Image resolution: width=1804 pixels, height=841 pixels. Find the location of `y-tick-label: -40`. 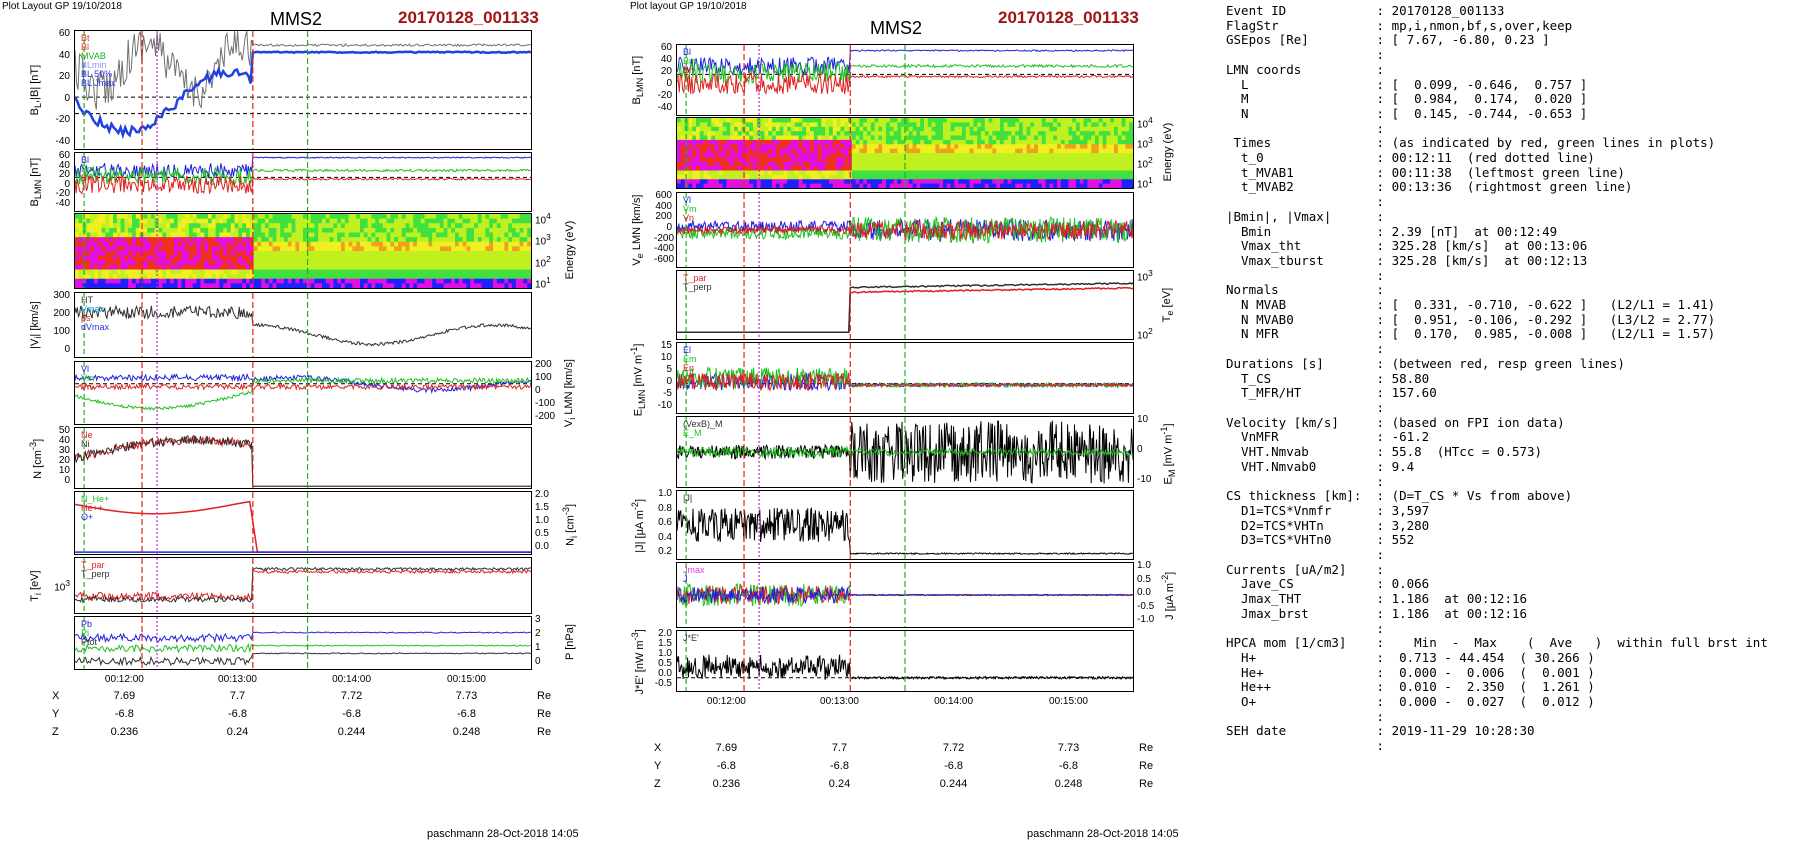

y-tick-label: -40 is located at coordinates (62, 203).